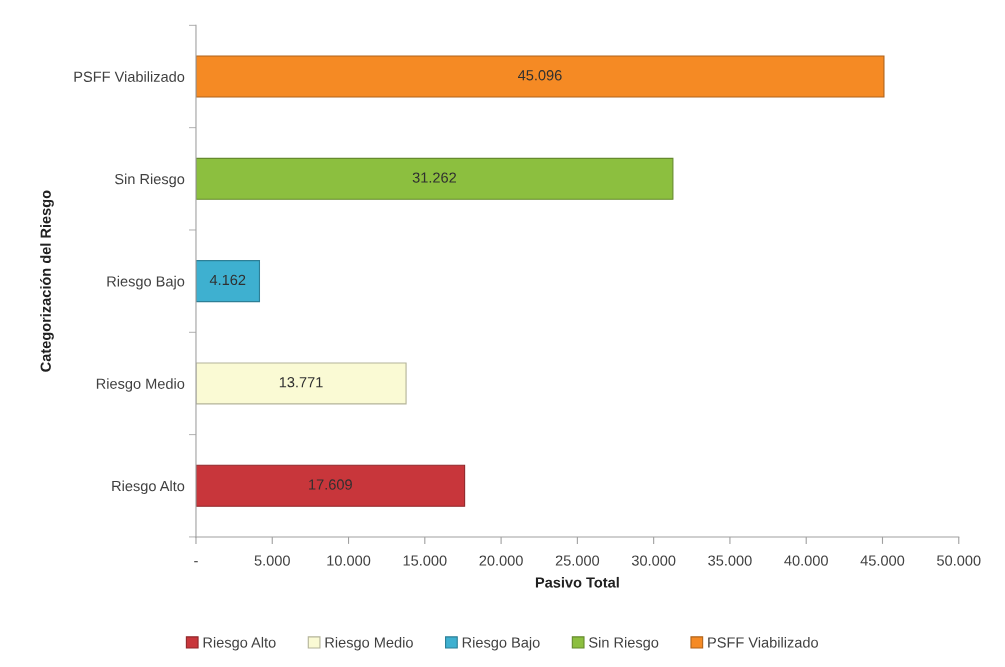 This screenshot has height=667, width=1005. Describe the element at coordinates (196, 562) in the screenshot. I see `x-tick-label: -` at that location.